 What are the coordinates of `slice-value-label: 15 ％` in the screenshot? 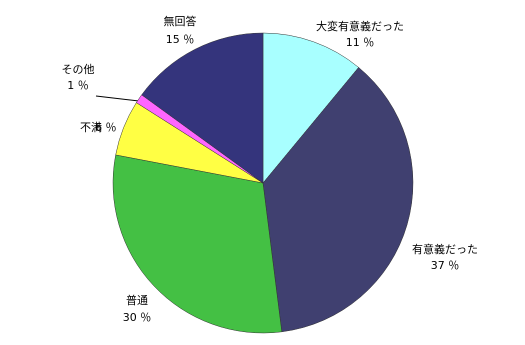 It's located at (180, 39).